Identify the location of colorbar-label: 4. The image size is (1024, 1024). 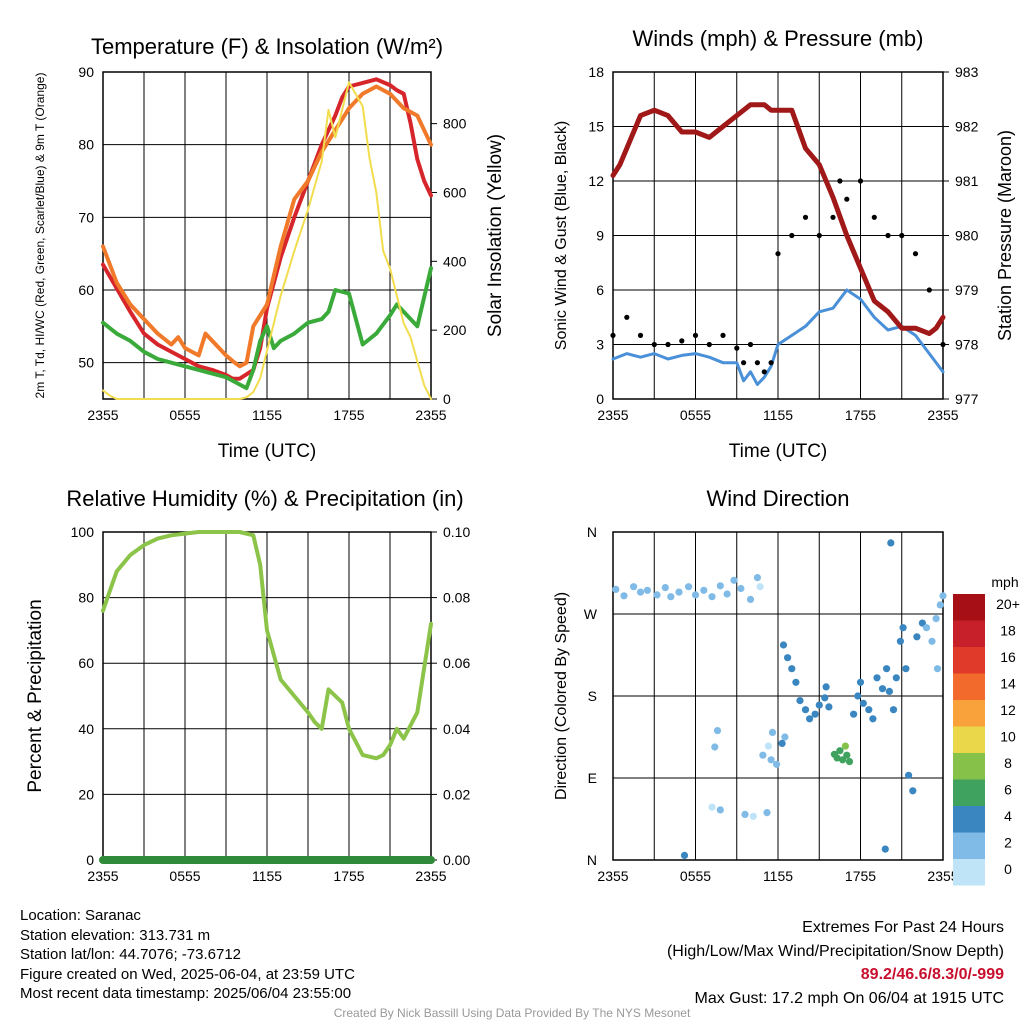
(1008, 816).